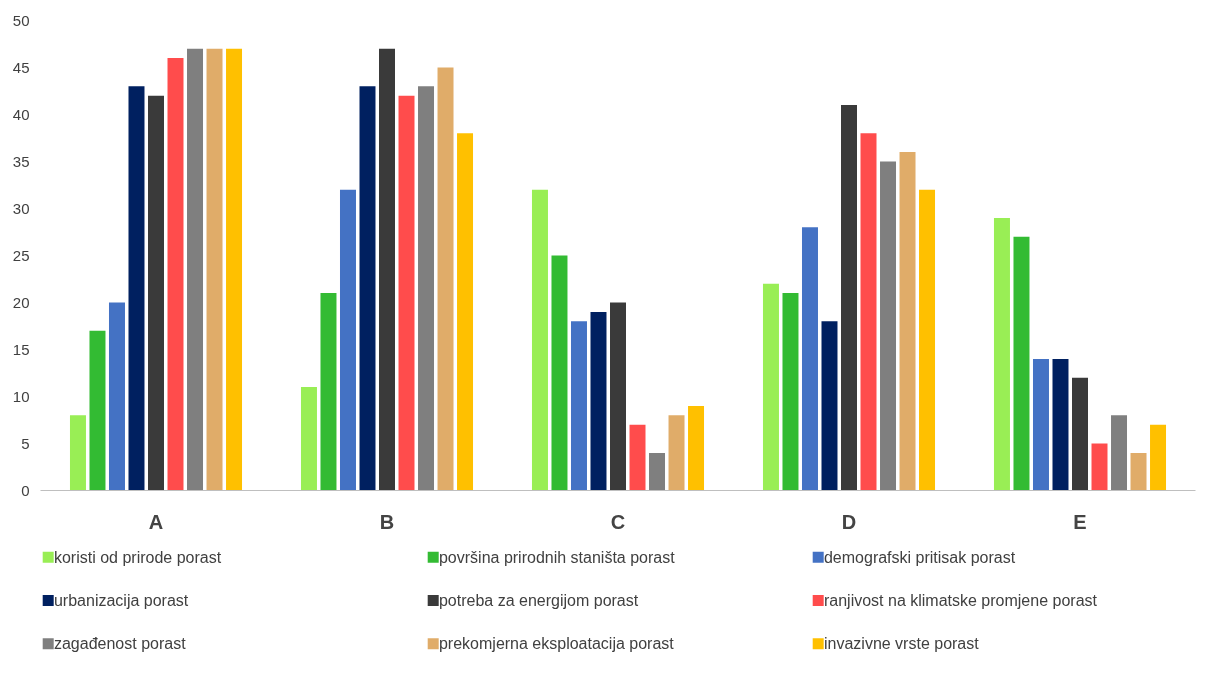 The height and width of the screenshot is (675, 1210). What do you see at coordinates (21, 255) in the screenshot?
I see `y-tick-label: 25` at bounding box center [21, 255].